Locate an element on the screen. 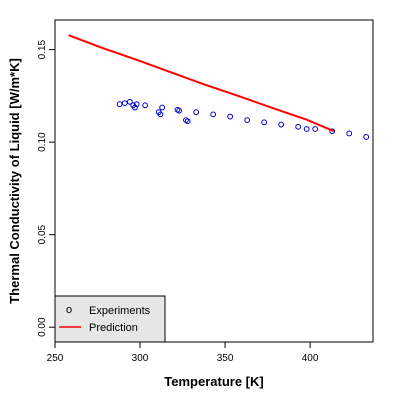 The width and height of the screenshot is (400, 400). legend-symbol-experiments: o is located at coordinates (69, 310).